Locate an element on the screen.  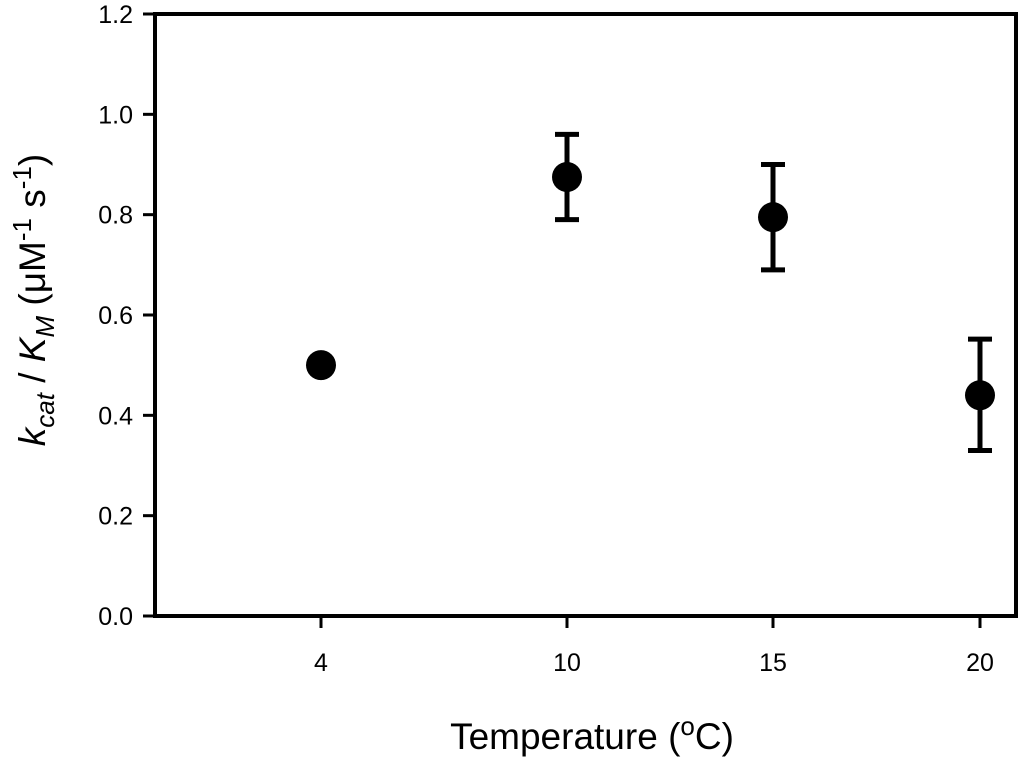
y-axis-title: kcat / KM (μM-1 s-1) is located at coordinates (33, 300).